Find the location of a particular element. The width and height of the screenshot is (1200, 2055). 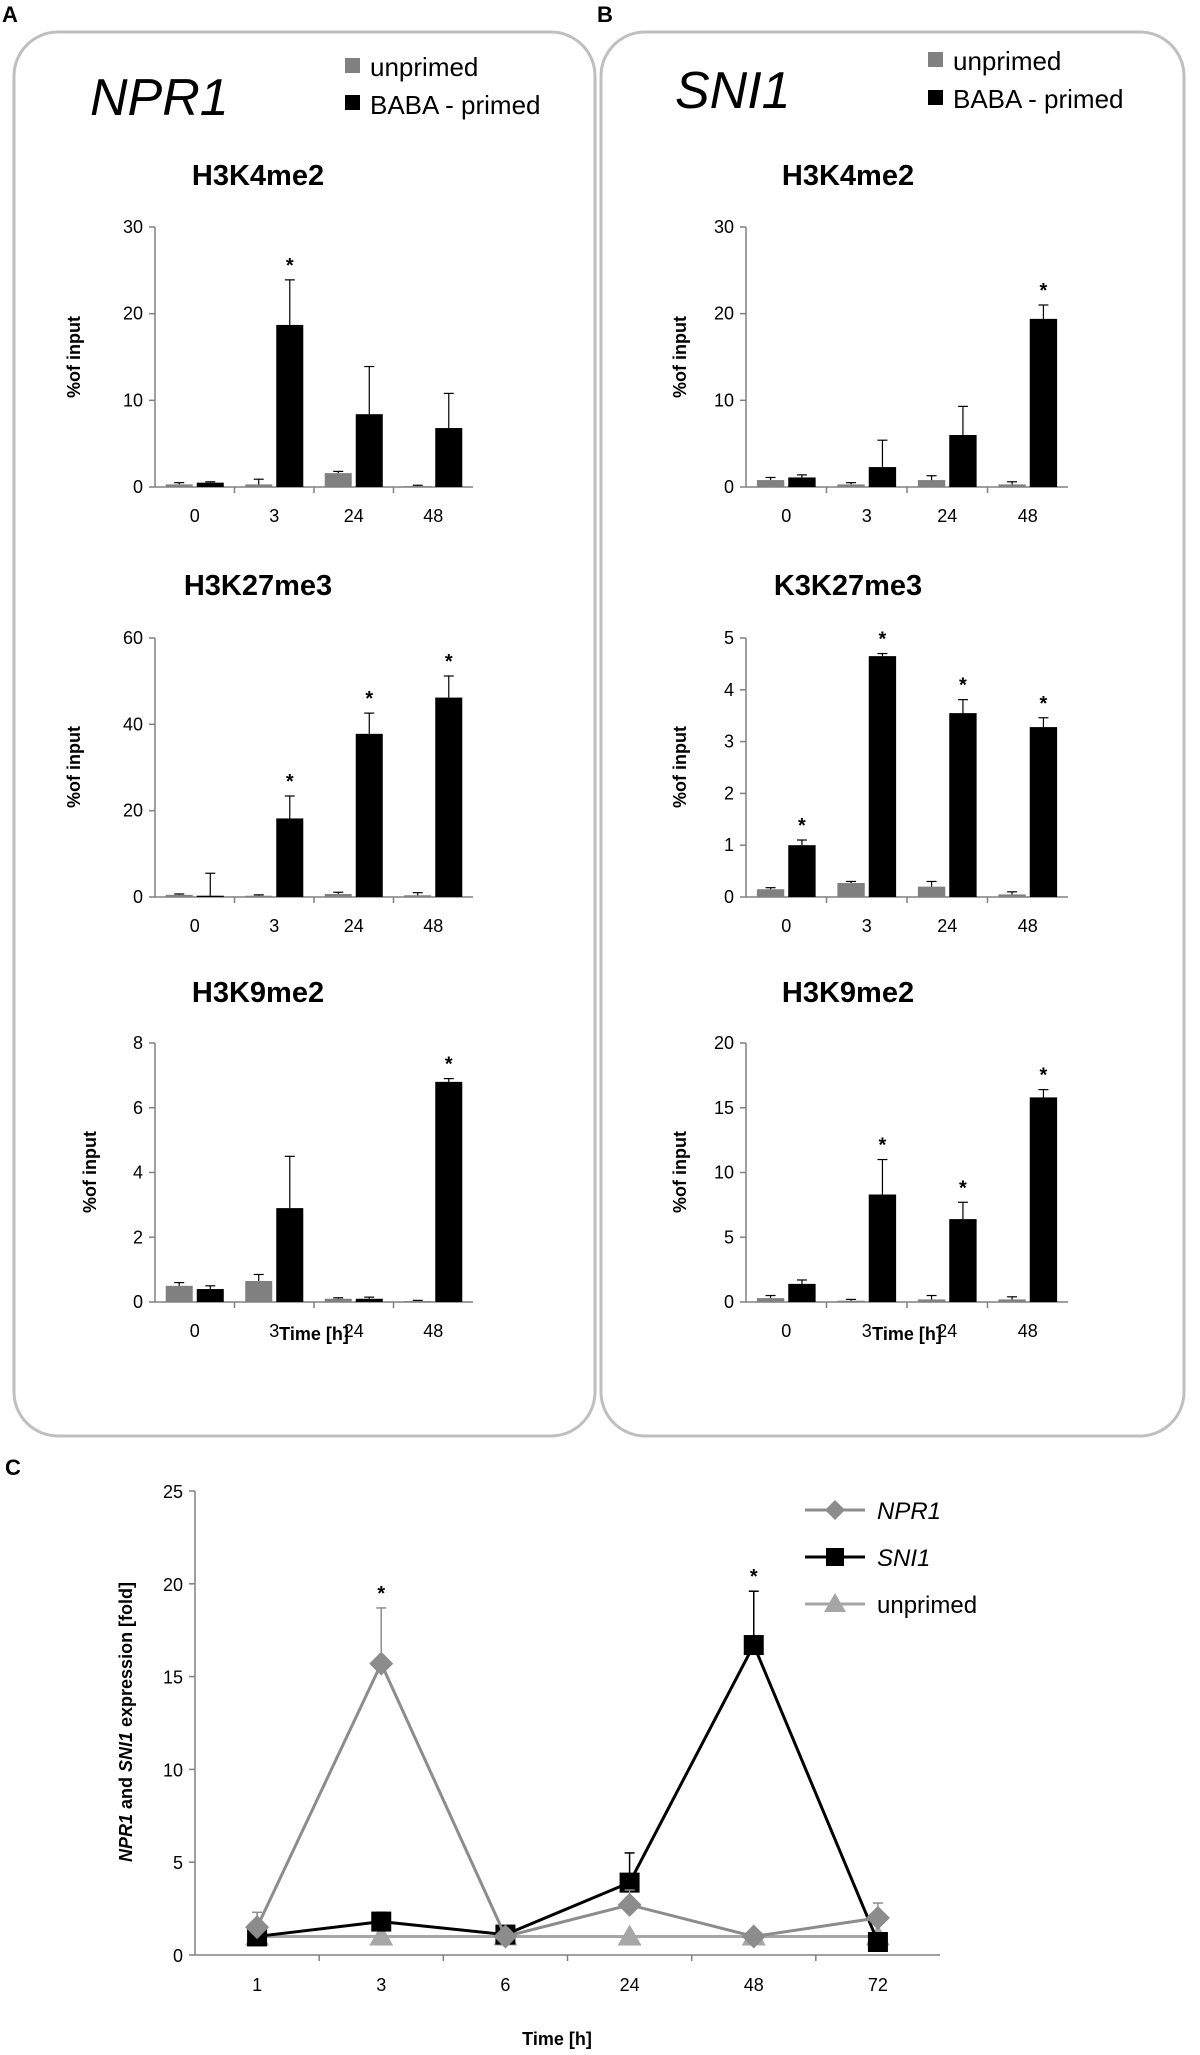

legend-panel-b: unprimed BABA - primed is located at coordinates (1026, 80).